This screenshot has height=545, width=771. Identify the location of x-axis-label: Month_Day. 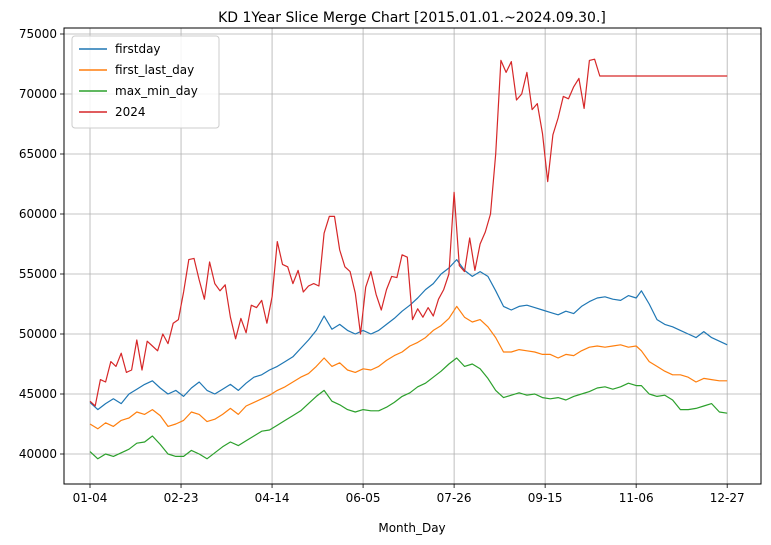
(411, 528).